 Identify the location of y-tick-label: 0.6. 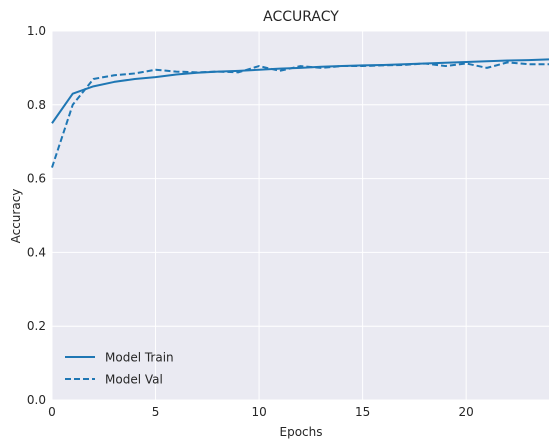
(36, 179).